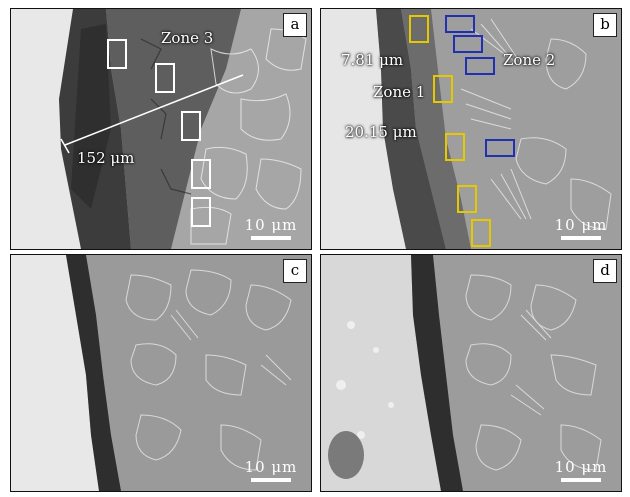 This screenshot has width=630, height=497. What do you see at coordinates (399, 92) in the screenshot?
I see `zone1-label: Zone 1` at bounding box center [399, 92].